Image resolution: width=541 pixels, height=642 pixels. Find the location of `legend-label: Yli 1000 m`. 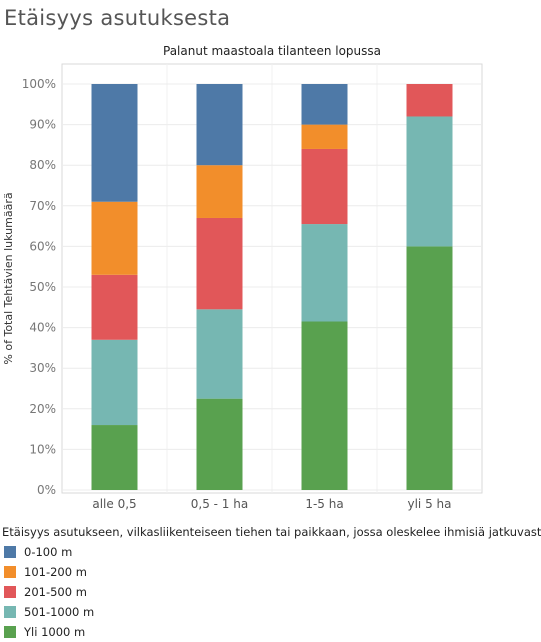

legend-label: Yli 1000 m is located at coordinates (55, 632).